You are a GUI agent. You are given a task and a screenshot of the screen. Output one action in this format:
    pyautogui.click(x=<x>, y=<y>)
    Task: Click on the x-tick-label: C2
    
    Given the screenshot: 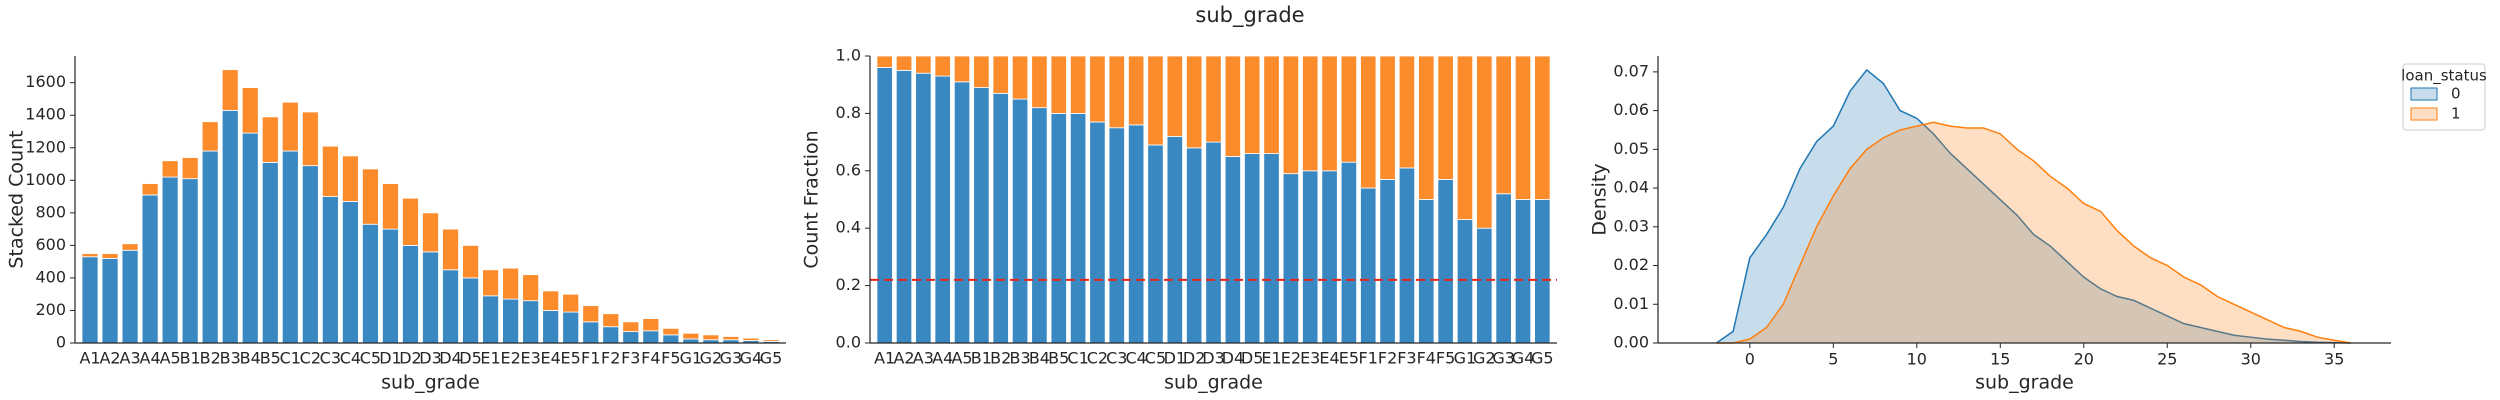 What is the action you would take?
    pyautogui.click(x=310, y=358)
    